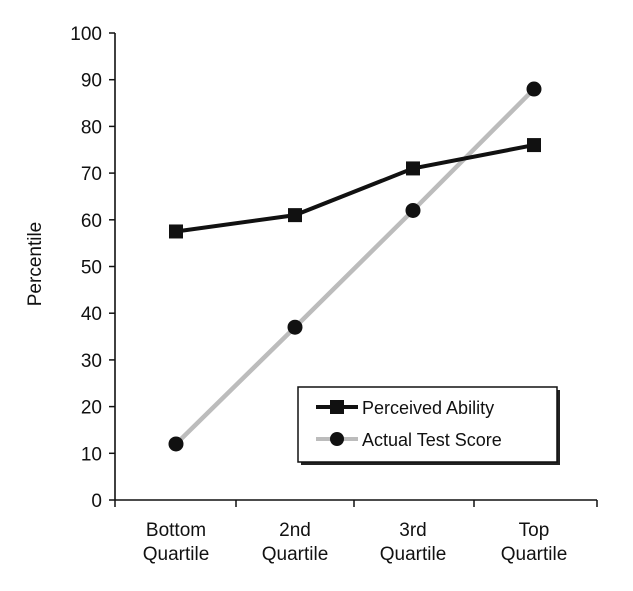  What do you see at coordinates (91, 127) in the screenshot?
I see `y-tick-label: 80` at bounding box center [91, 127].